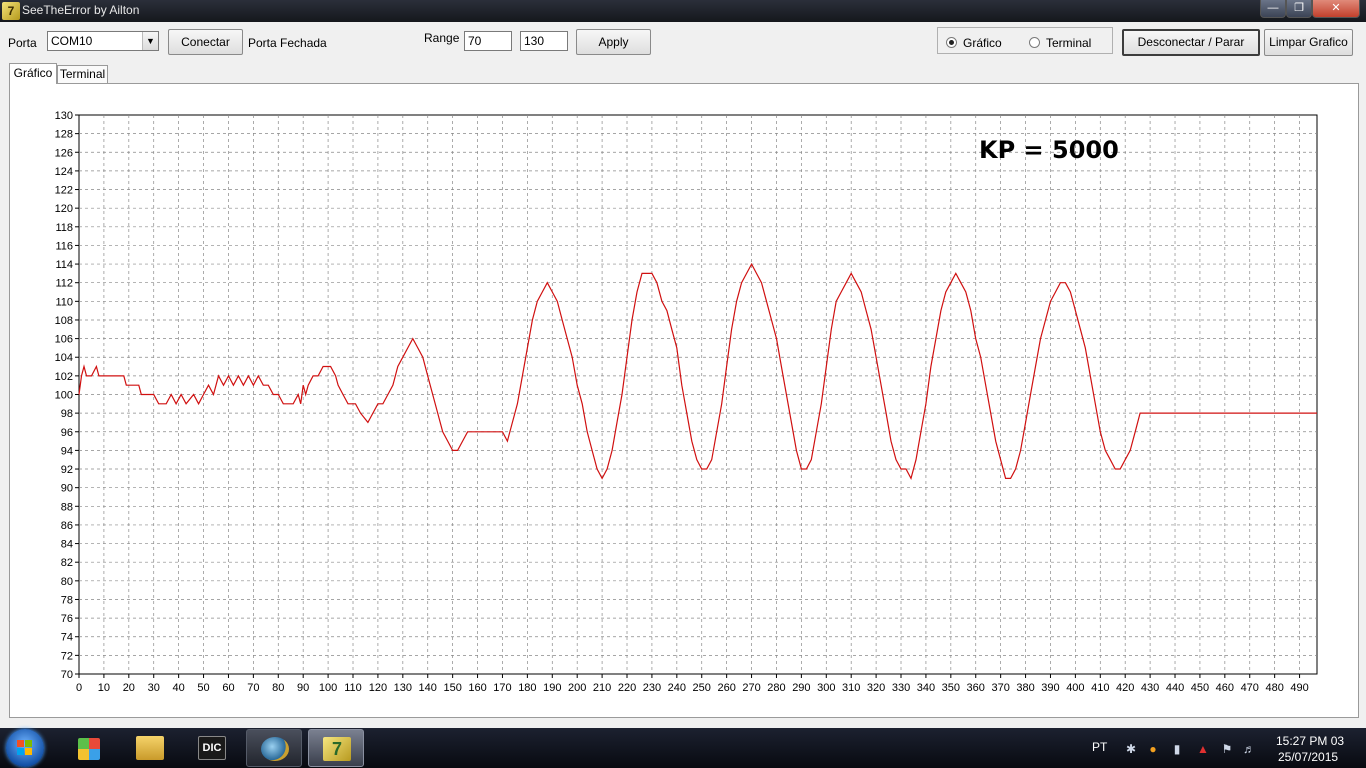 The width and height of the screenshot is (1366, 768). What do you see at coordinates (488, 41) in the screenshot?
I see `range-min-input: 70` at bounding box center [488, 41].